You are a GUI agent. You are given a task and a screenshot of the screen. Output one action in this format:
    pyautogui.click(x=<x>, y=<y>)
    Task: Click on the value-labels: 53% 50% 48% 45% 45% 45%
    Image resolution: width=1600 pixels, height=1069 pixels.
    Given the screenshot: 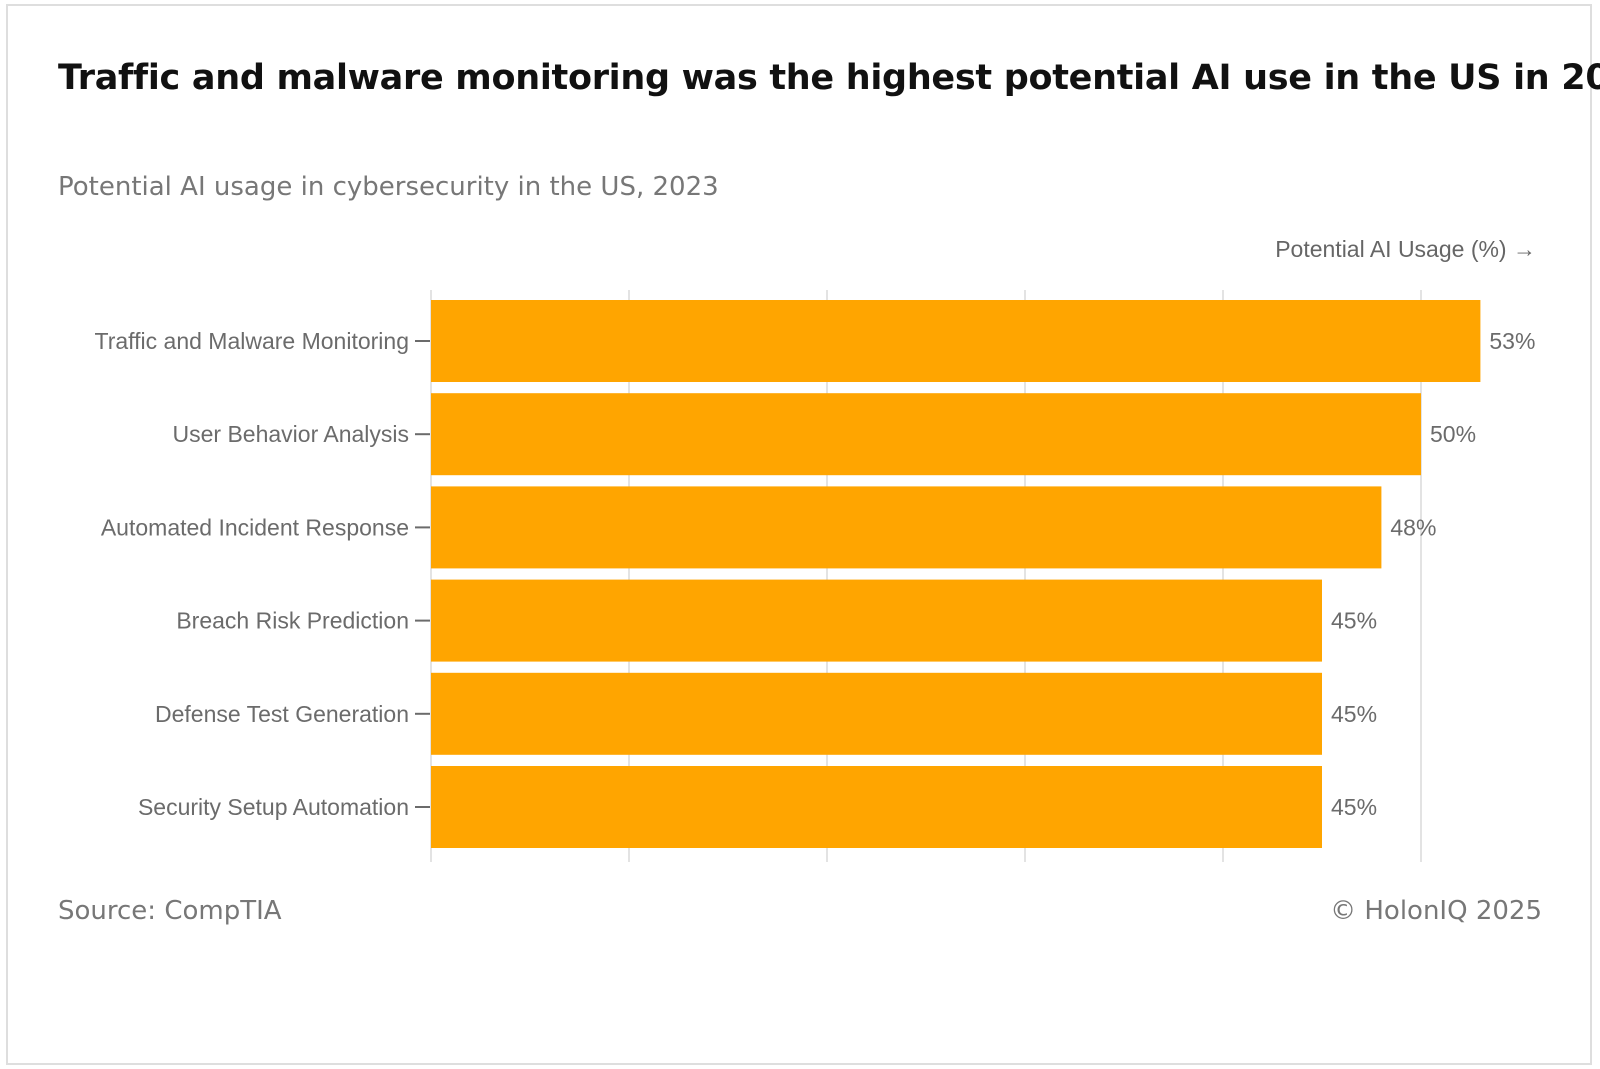 What is the action you would take?
    pyautogui.click(x=1433, y=574)
    